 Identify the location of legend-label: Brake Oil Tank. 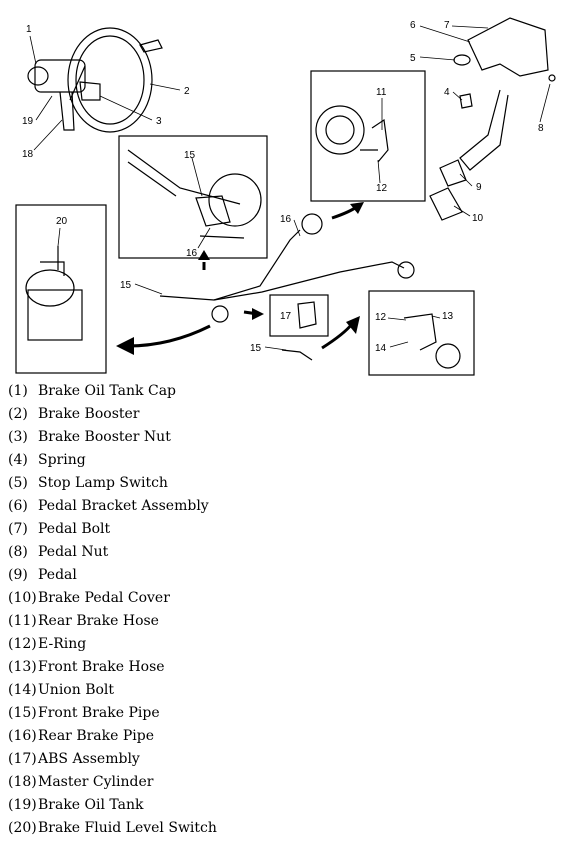
(91, 805).